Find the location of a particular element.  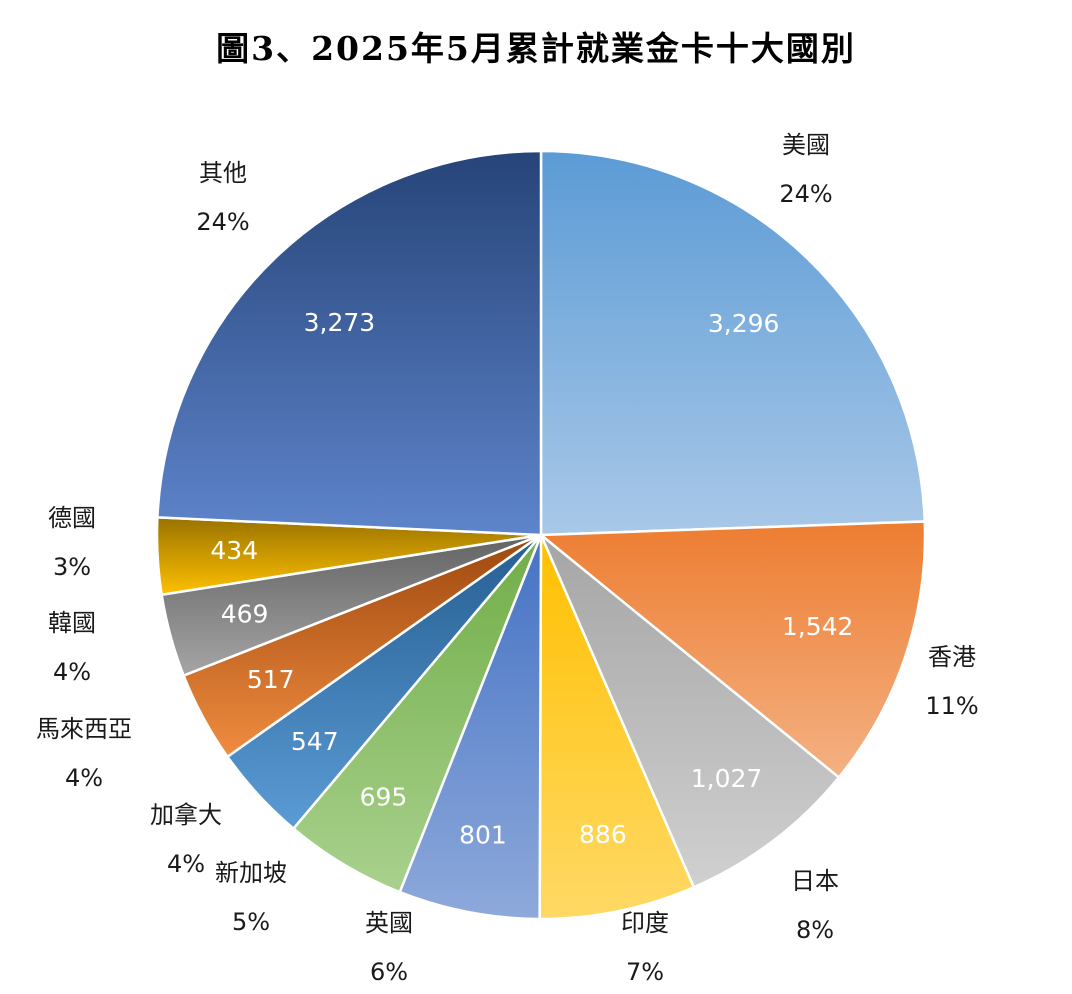

slice-value-label: 801 is located at coordinates (483, 835).